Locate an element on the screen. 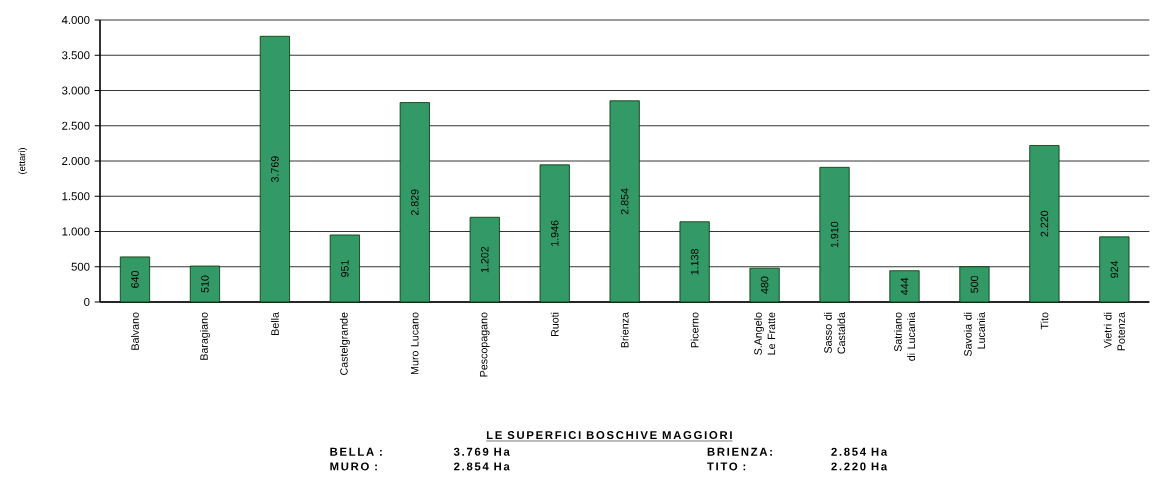 Image resolution: width=1157 pixels, height=479 pixels. data-label: 1.202 is located at coordinates (484, 259).